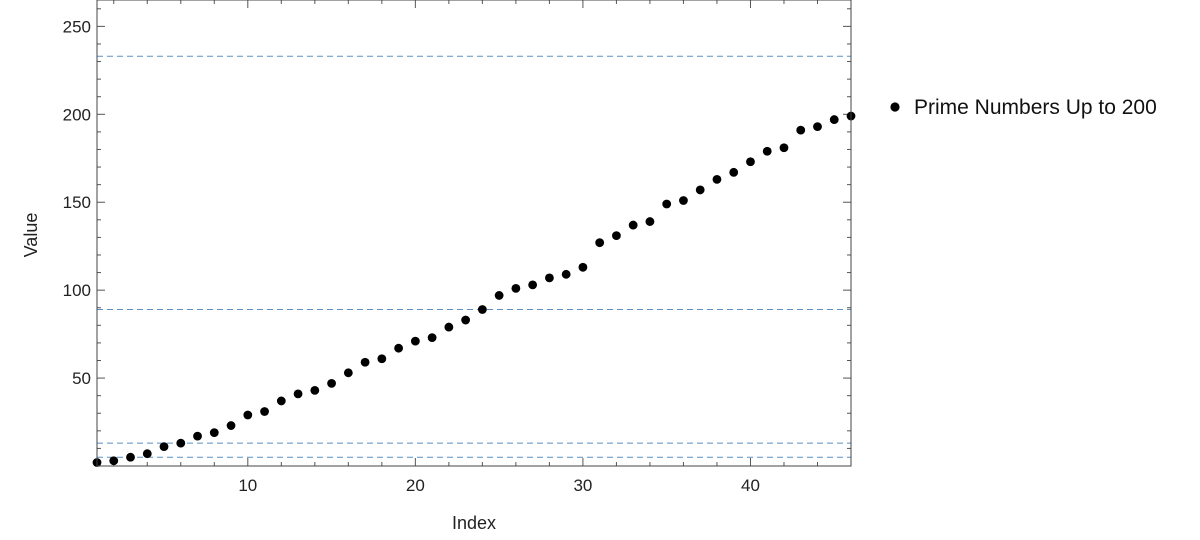 The image size is (1200, 540). Describe the element at coordinates (247, 485) in the screenshot. I see `x-tick-label: 10` at that location.